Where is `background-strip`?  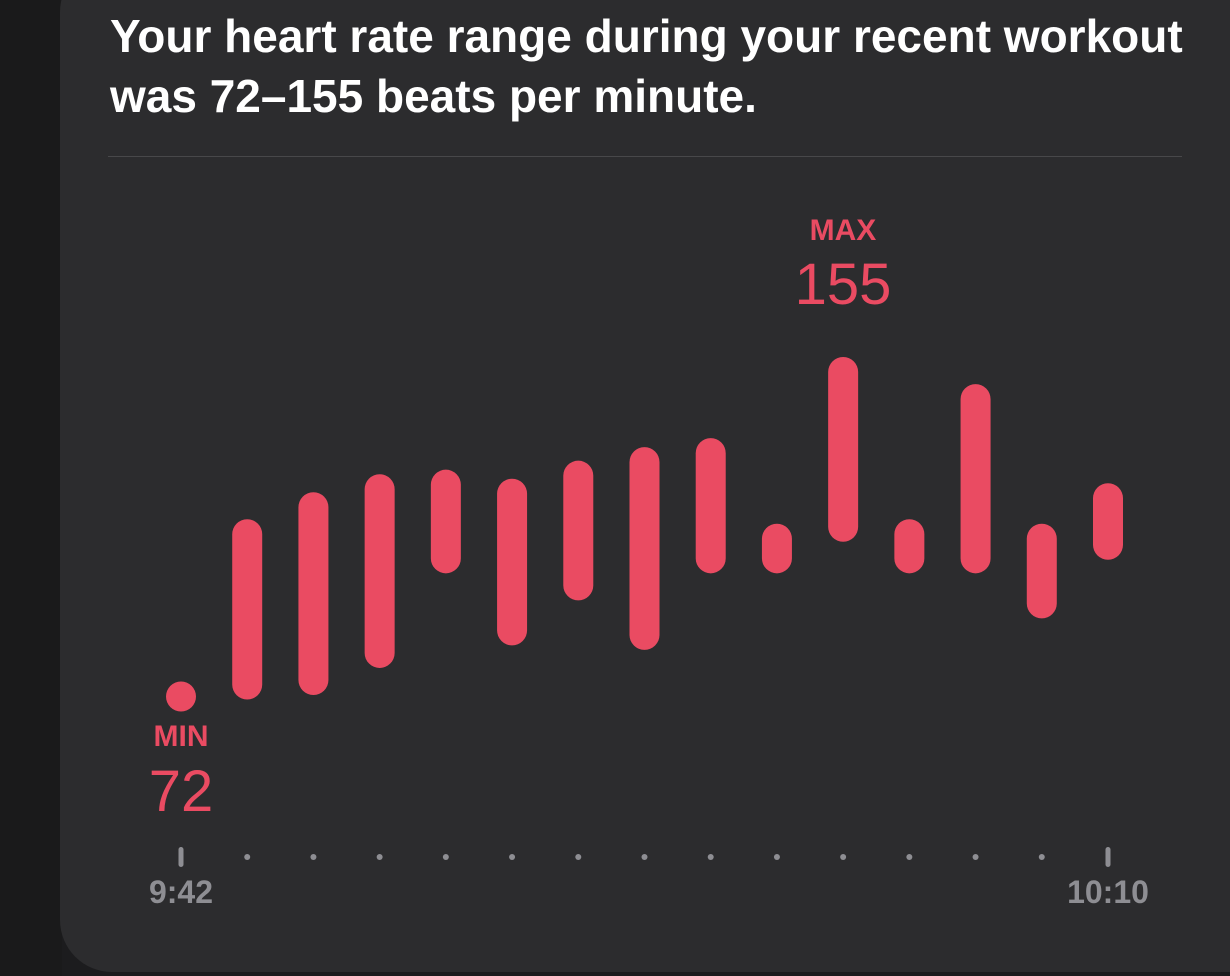
background-strip is located at coordinates (31, 488).